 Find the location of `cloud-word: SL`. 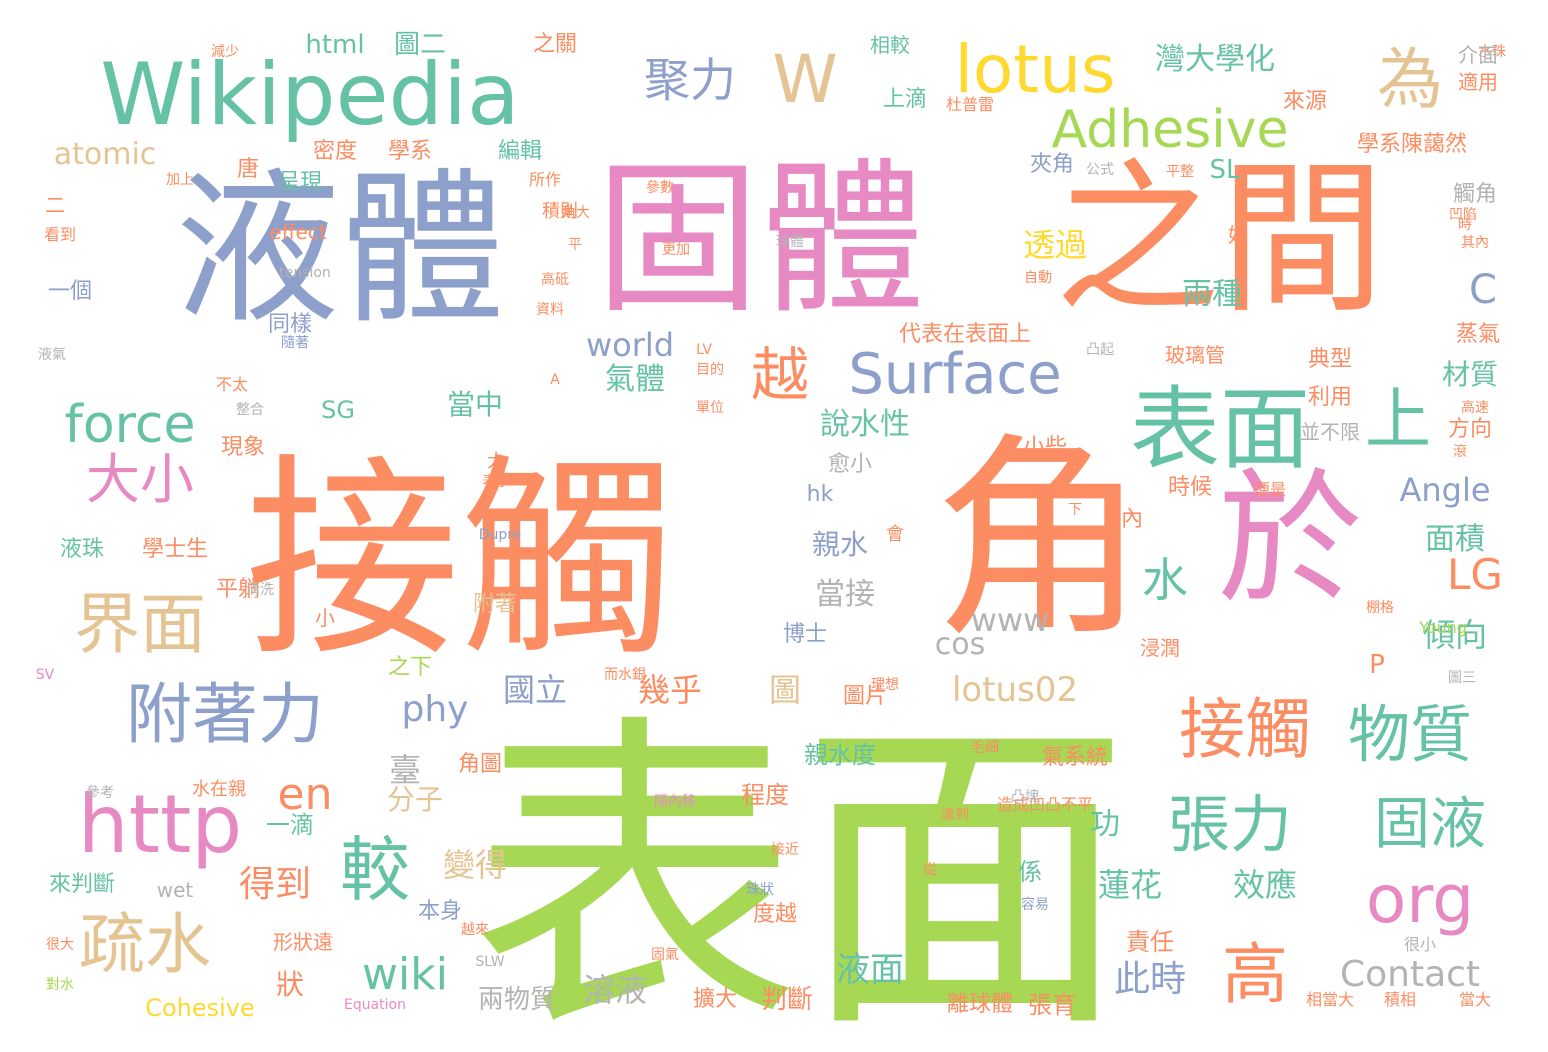

cloud-word: SL is located at coordinates (1225, 170).